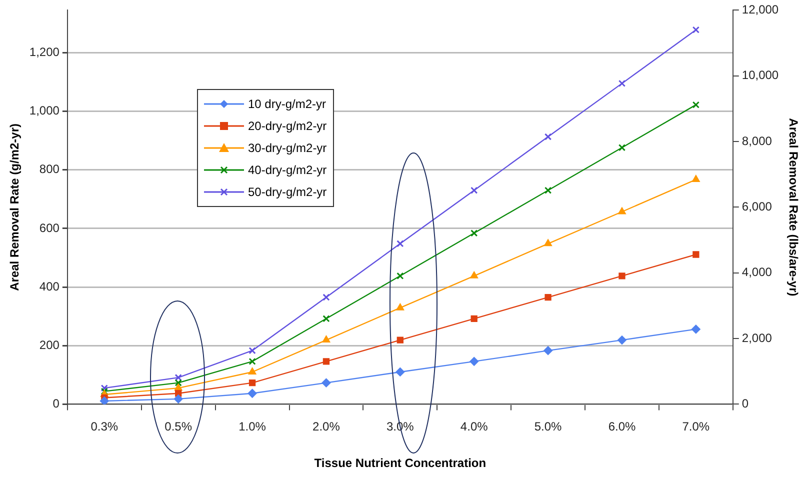  I want to click on legend-label: 10 dry-g/m2-yr, so click(287, 104).